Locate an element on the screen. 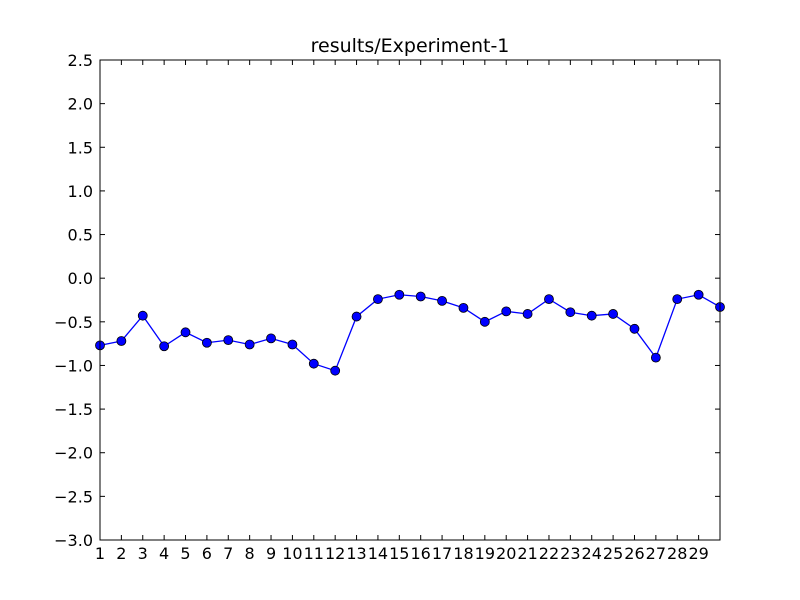  x-tick-label: 26 is located at coordinates (634, 553).